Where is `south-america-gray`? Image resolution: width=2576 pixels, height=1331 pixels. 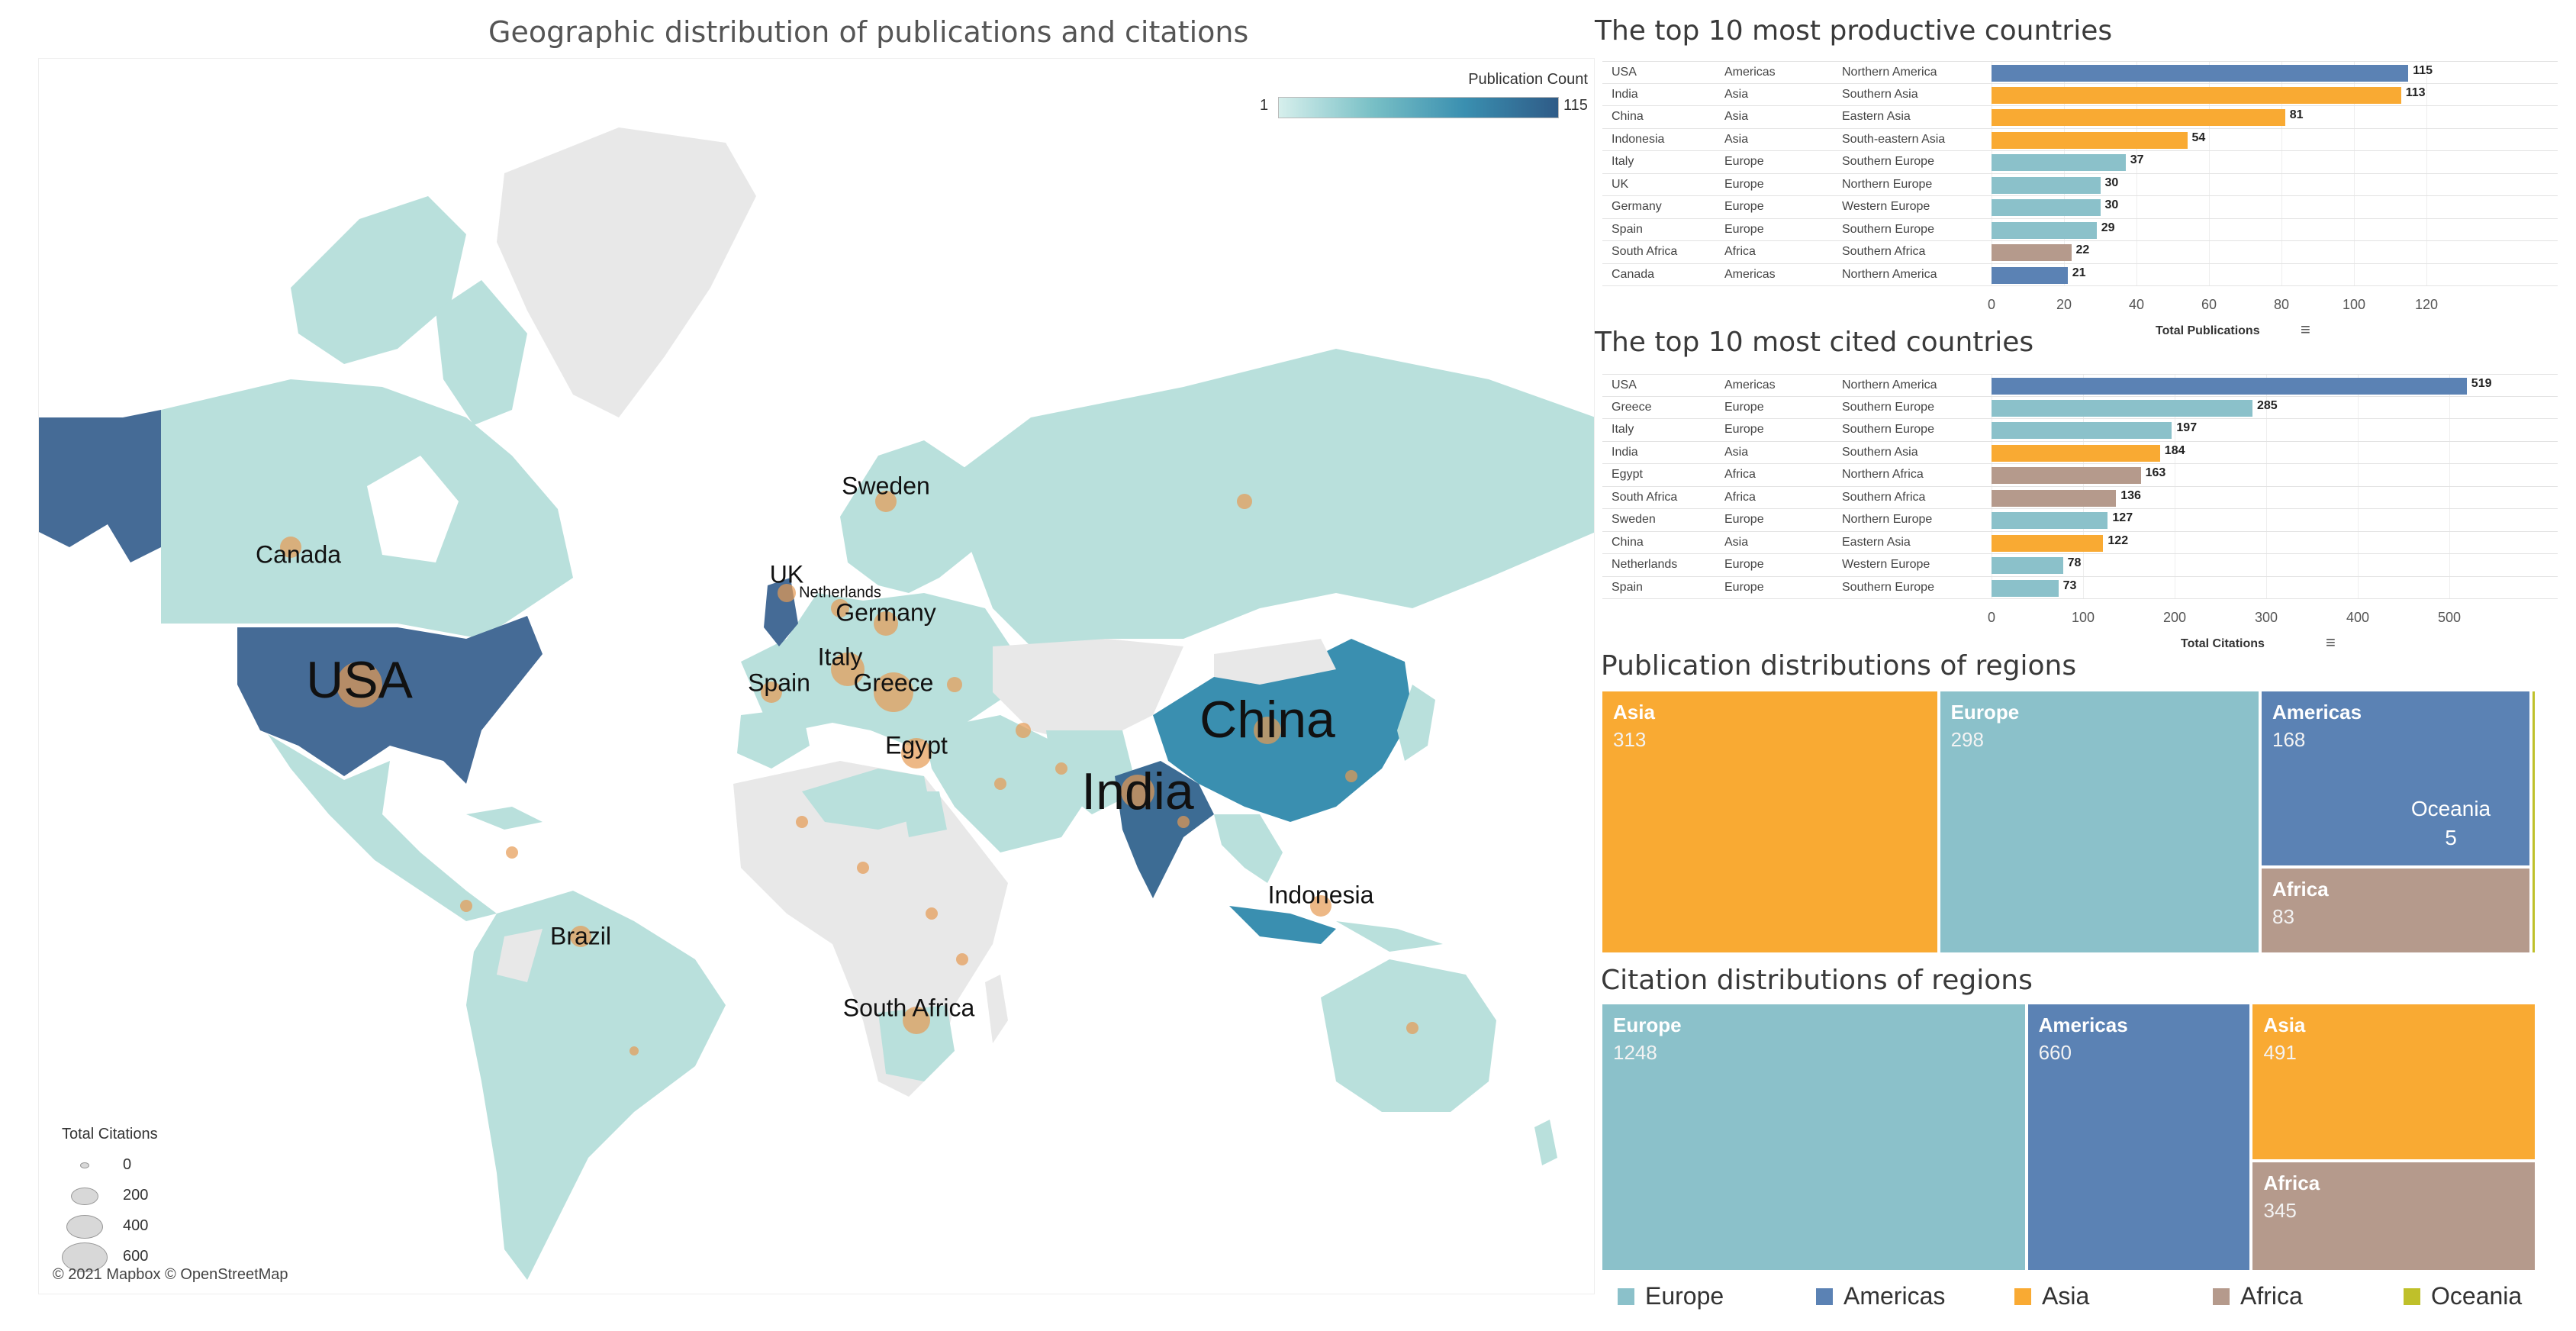
south-america-gray is located at coordinates (520, 955).